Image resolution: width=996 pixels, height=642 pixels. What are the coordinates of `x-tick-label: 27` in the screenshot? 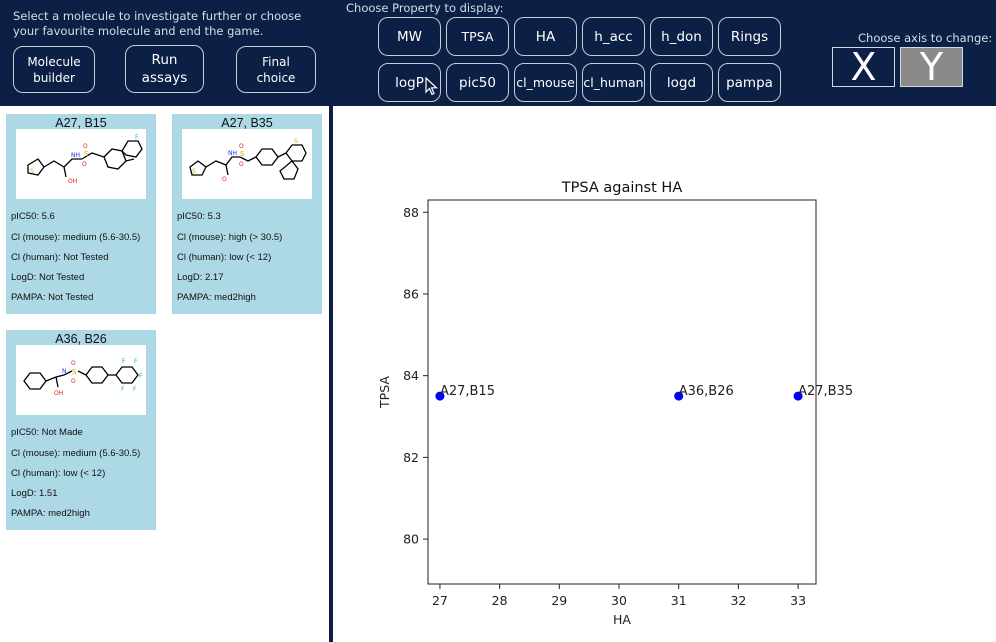 It's located at (440, 600).